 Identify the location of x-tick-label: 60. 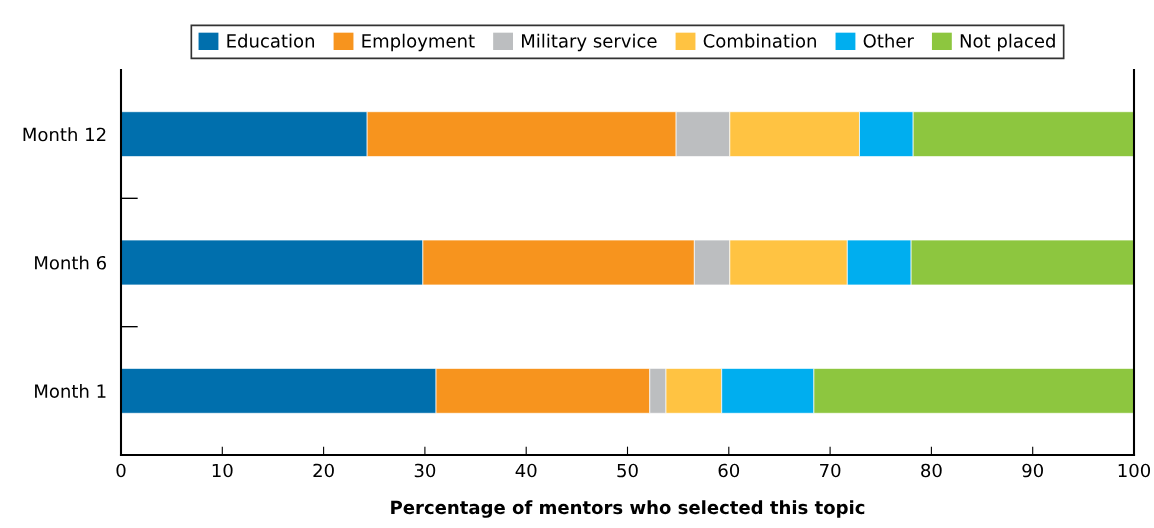
(729, 470).